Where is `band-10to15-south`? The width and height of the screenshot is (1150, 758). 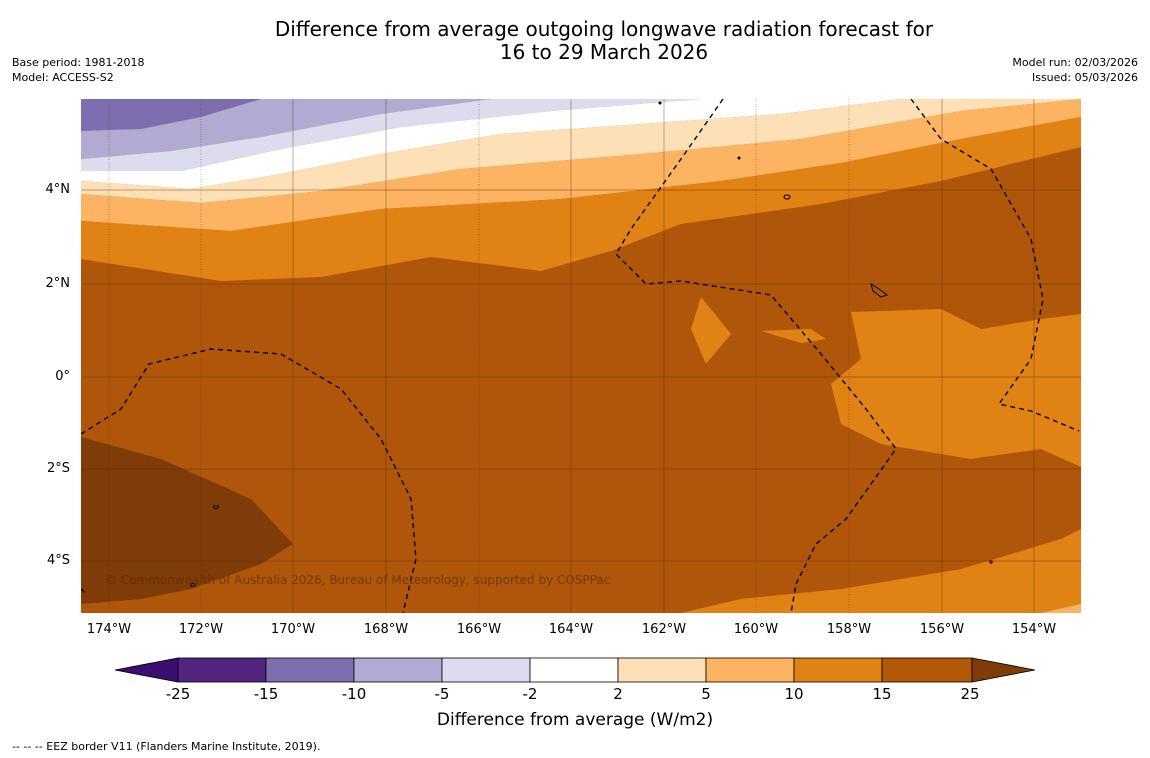
band-10to15-south is located at coordinates (881, 571).